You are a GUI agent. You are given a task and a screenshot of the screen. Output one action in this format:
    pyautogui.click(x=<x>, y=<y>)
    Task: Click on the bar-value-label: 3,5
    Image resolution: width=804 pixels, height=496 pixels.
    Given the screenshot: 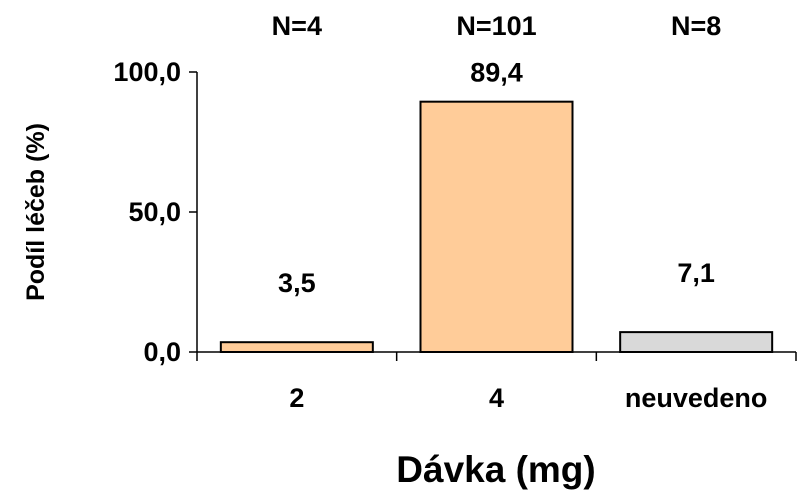 What is the action you would take?
    pyautogui.click(x=297, y=283)
    